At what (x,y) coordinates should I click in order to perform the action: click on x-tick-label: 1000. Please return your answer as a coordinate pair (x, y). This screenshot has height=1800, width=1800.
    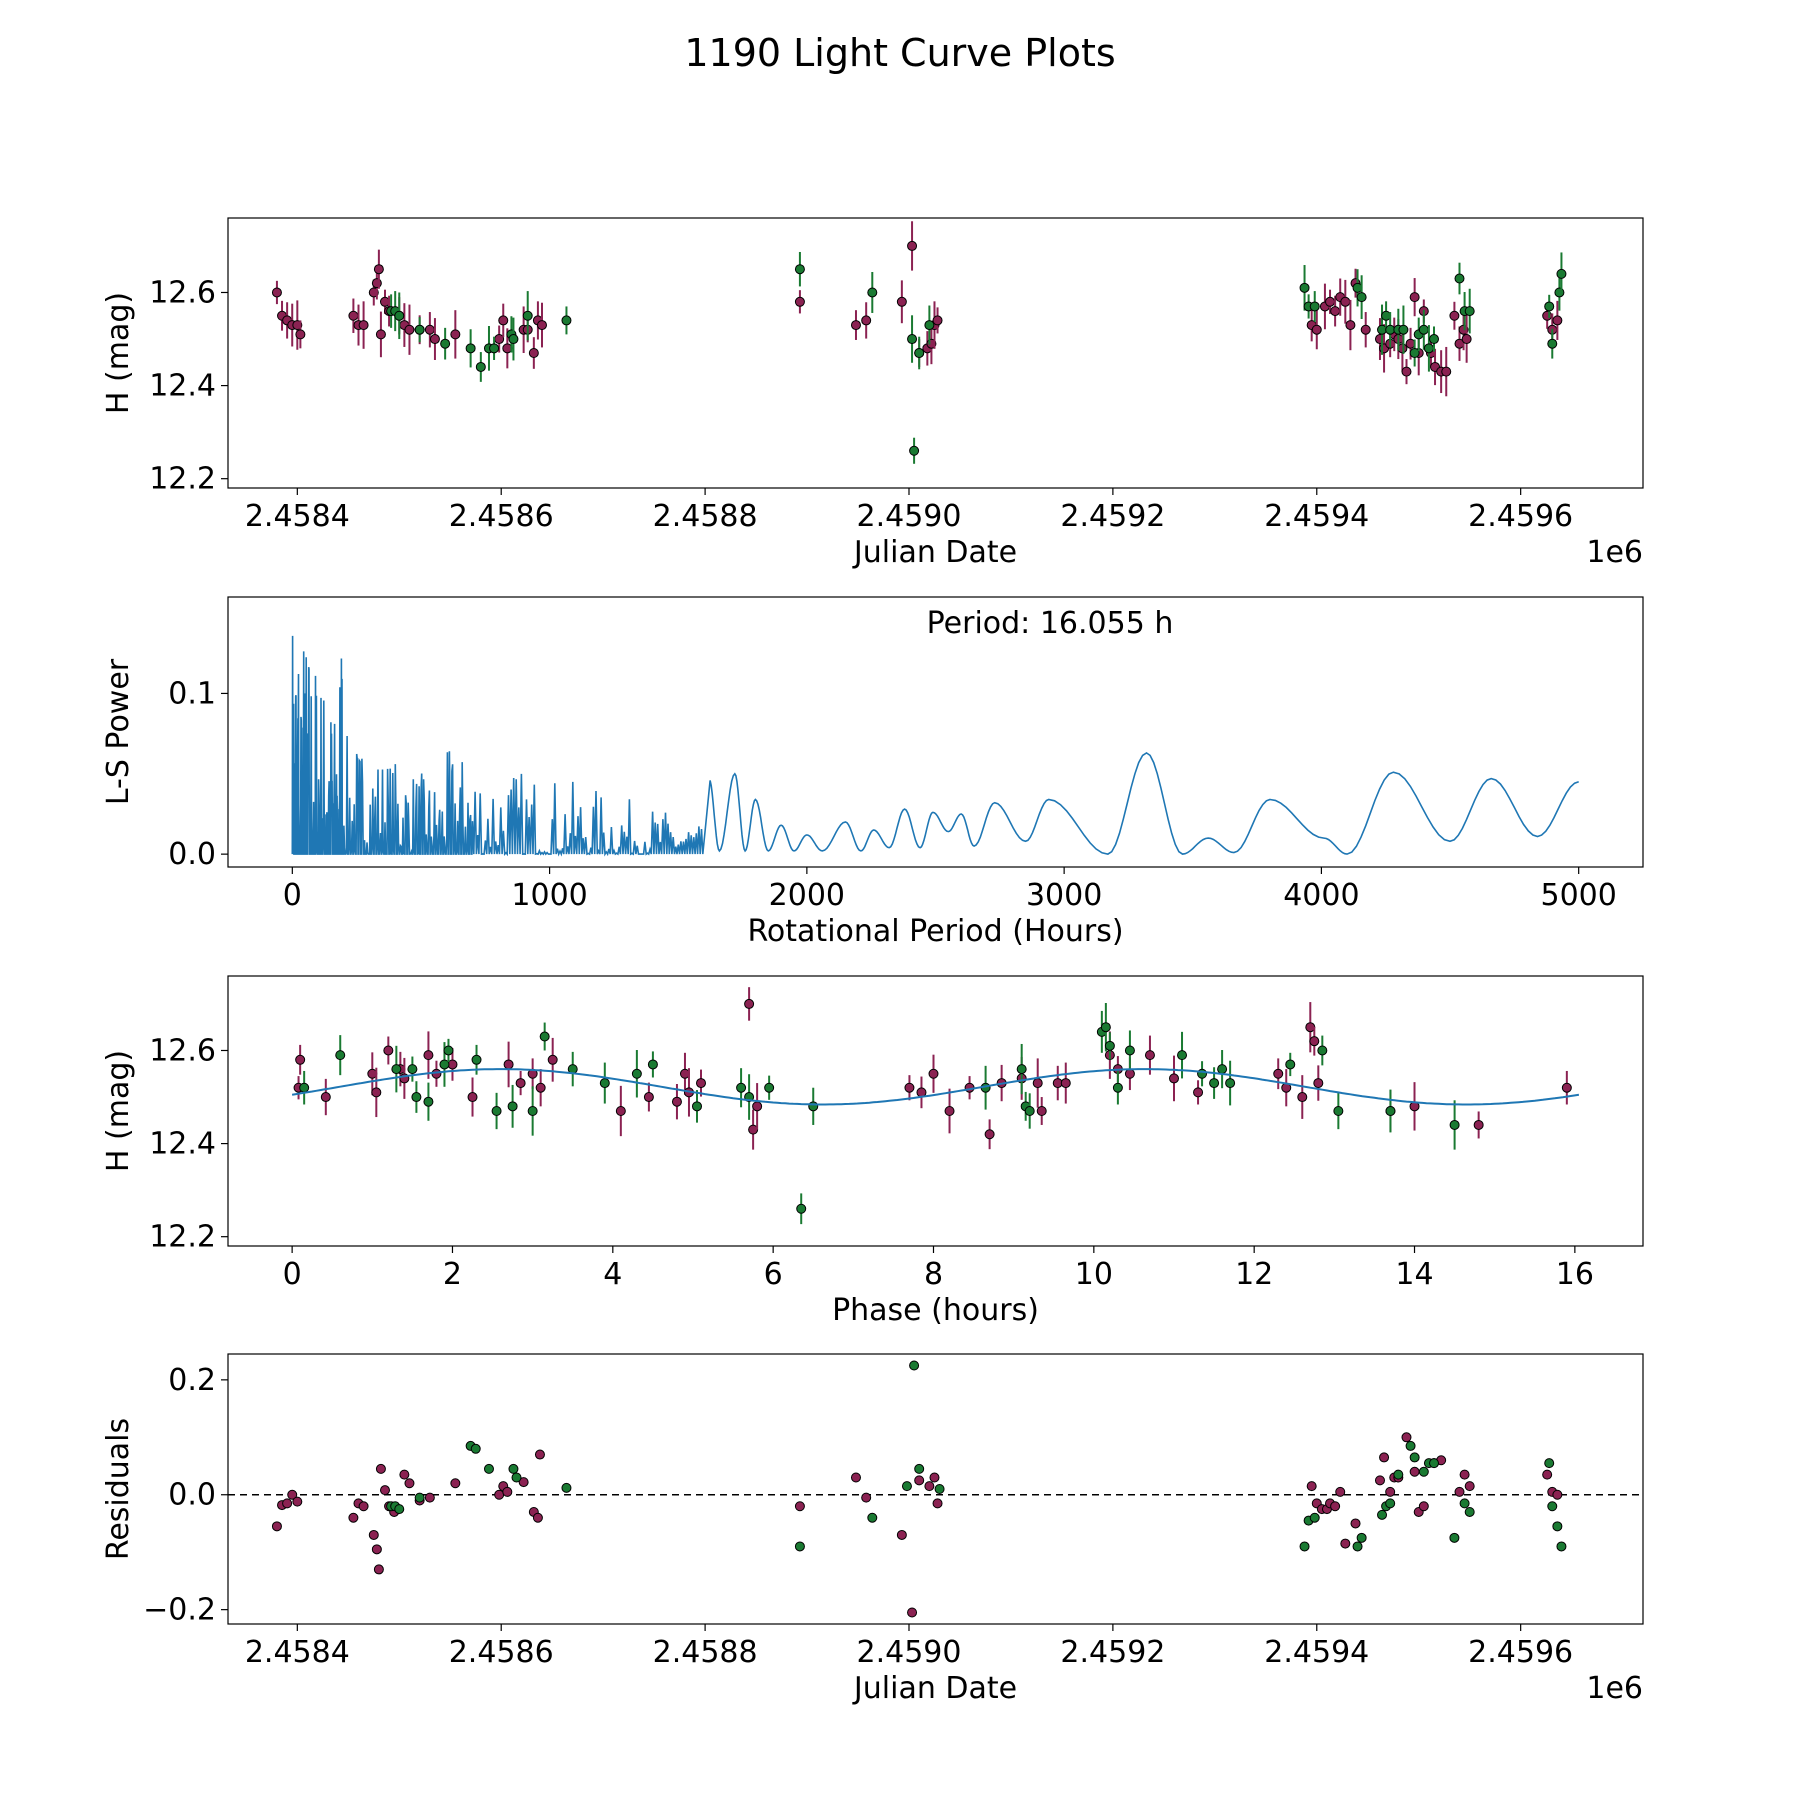
    Looking at the image, I should click on (549, 895).